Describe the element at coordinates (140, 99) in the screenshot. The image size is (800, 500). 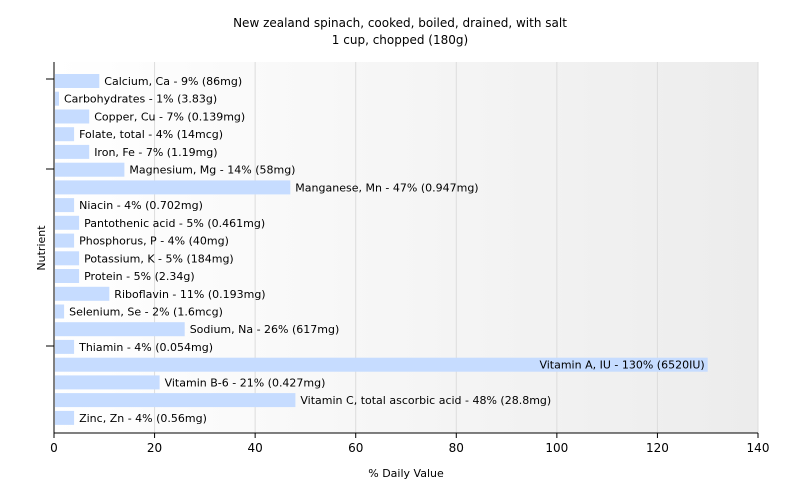
I see `bar-label: Carbohydrates - 1% (3.83g)` at that location.